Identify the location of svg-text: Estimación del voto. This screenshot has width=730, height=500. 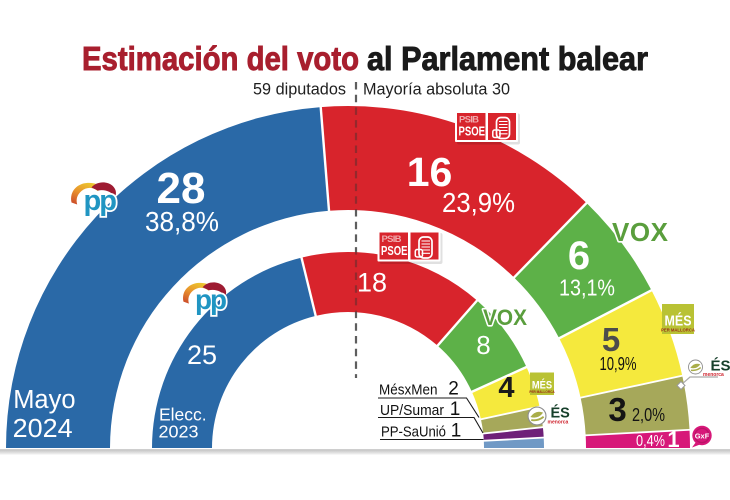
(220, 58).